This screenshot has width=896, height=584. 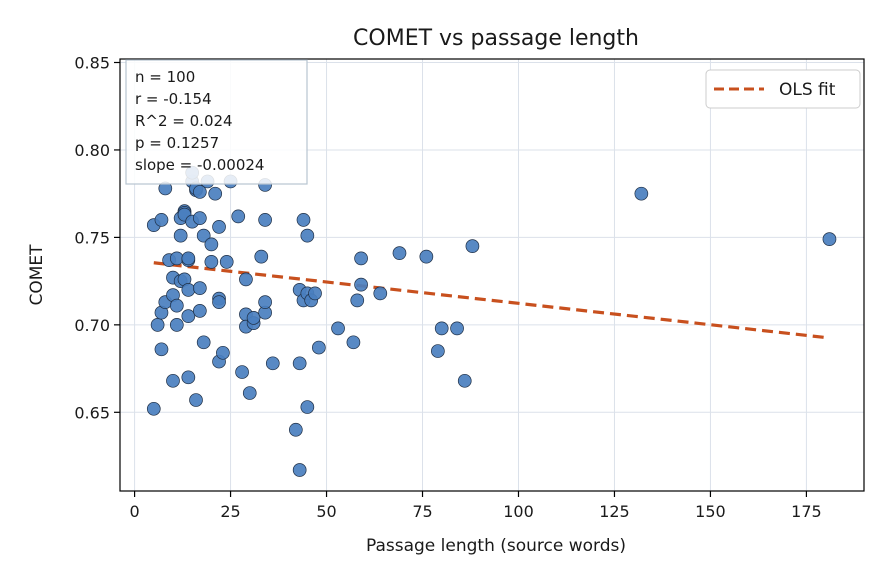 What do you see at coordinates (807, 90) in the screenshot?
I see `legend-entry-ols-fit: OLS fit` at bounding box center [807, 90].